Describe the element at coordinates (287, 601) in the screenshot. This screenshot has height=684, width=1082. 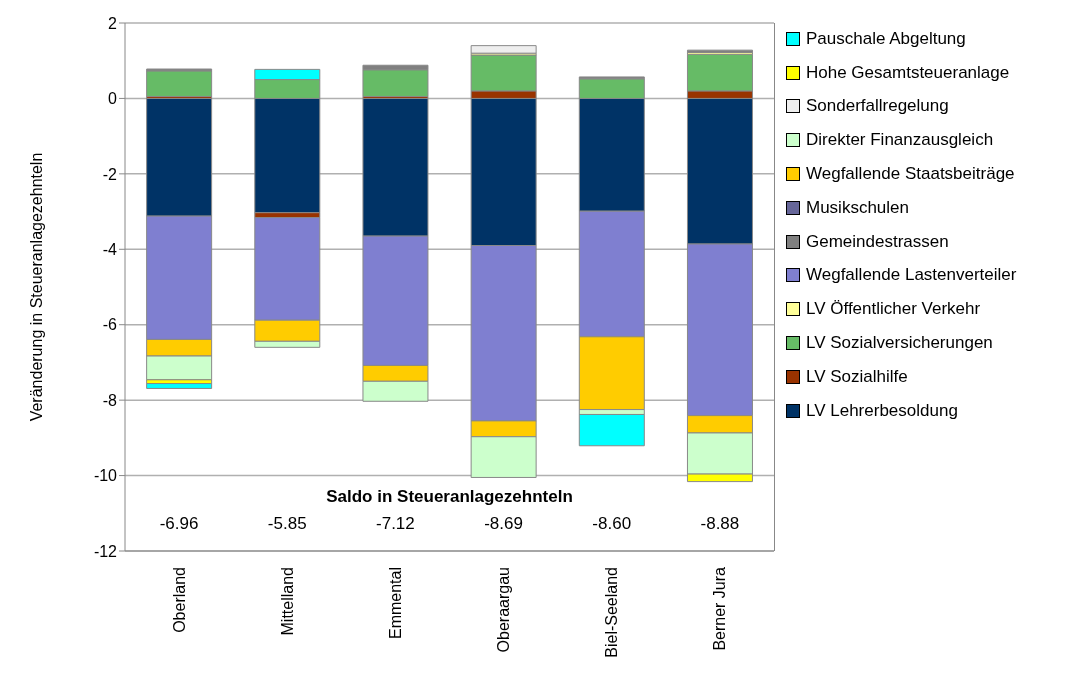
I see `x-tick-label: Mittelland` at that location.